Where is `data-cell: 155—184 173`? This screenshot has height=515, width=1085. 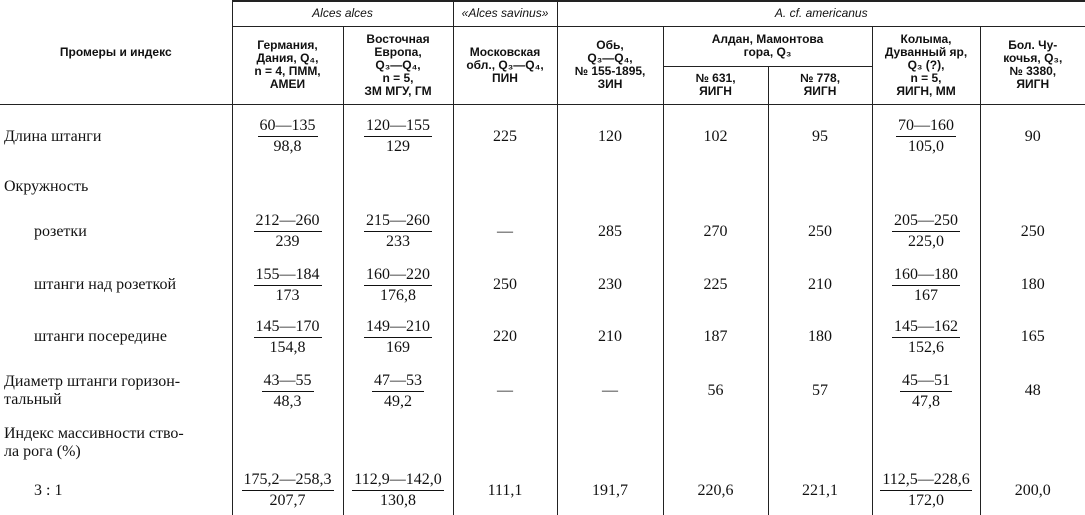 data-cell: 155—184 173 is located at coordinates (287, 285).